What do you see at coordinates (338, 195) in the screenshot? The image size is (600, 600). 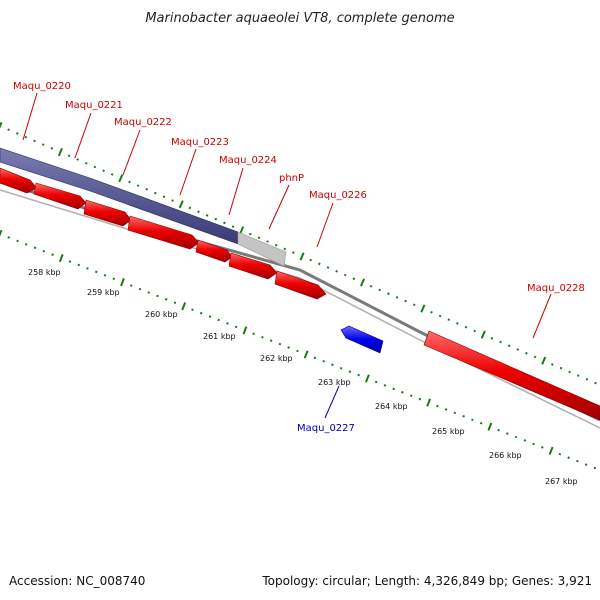 I see `gene-label-maqu-0226: Maqu_0226` at bounding box center [338, 195].